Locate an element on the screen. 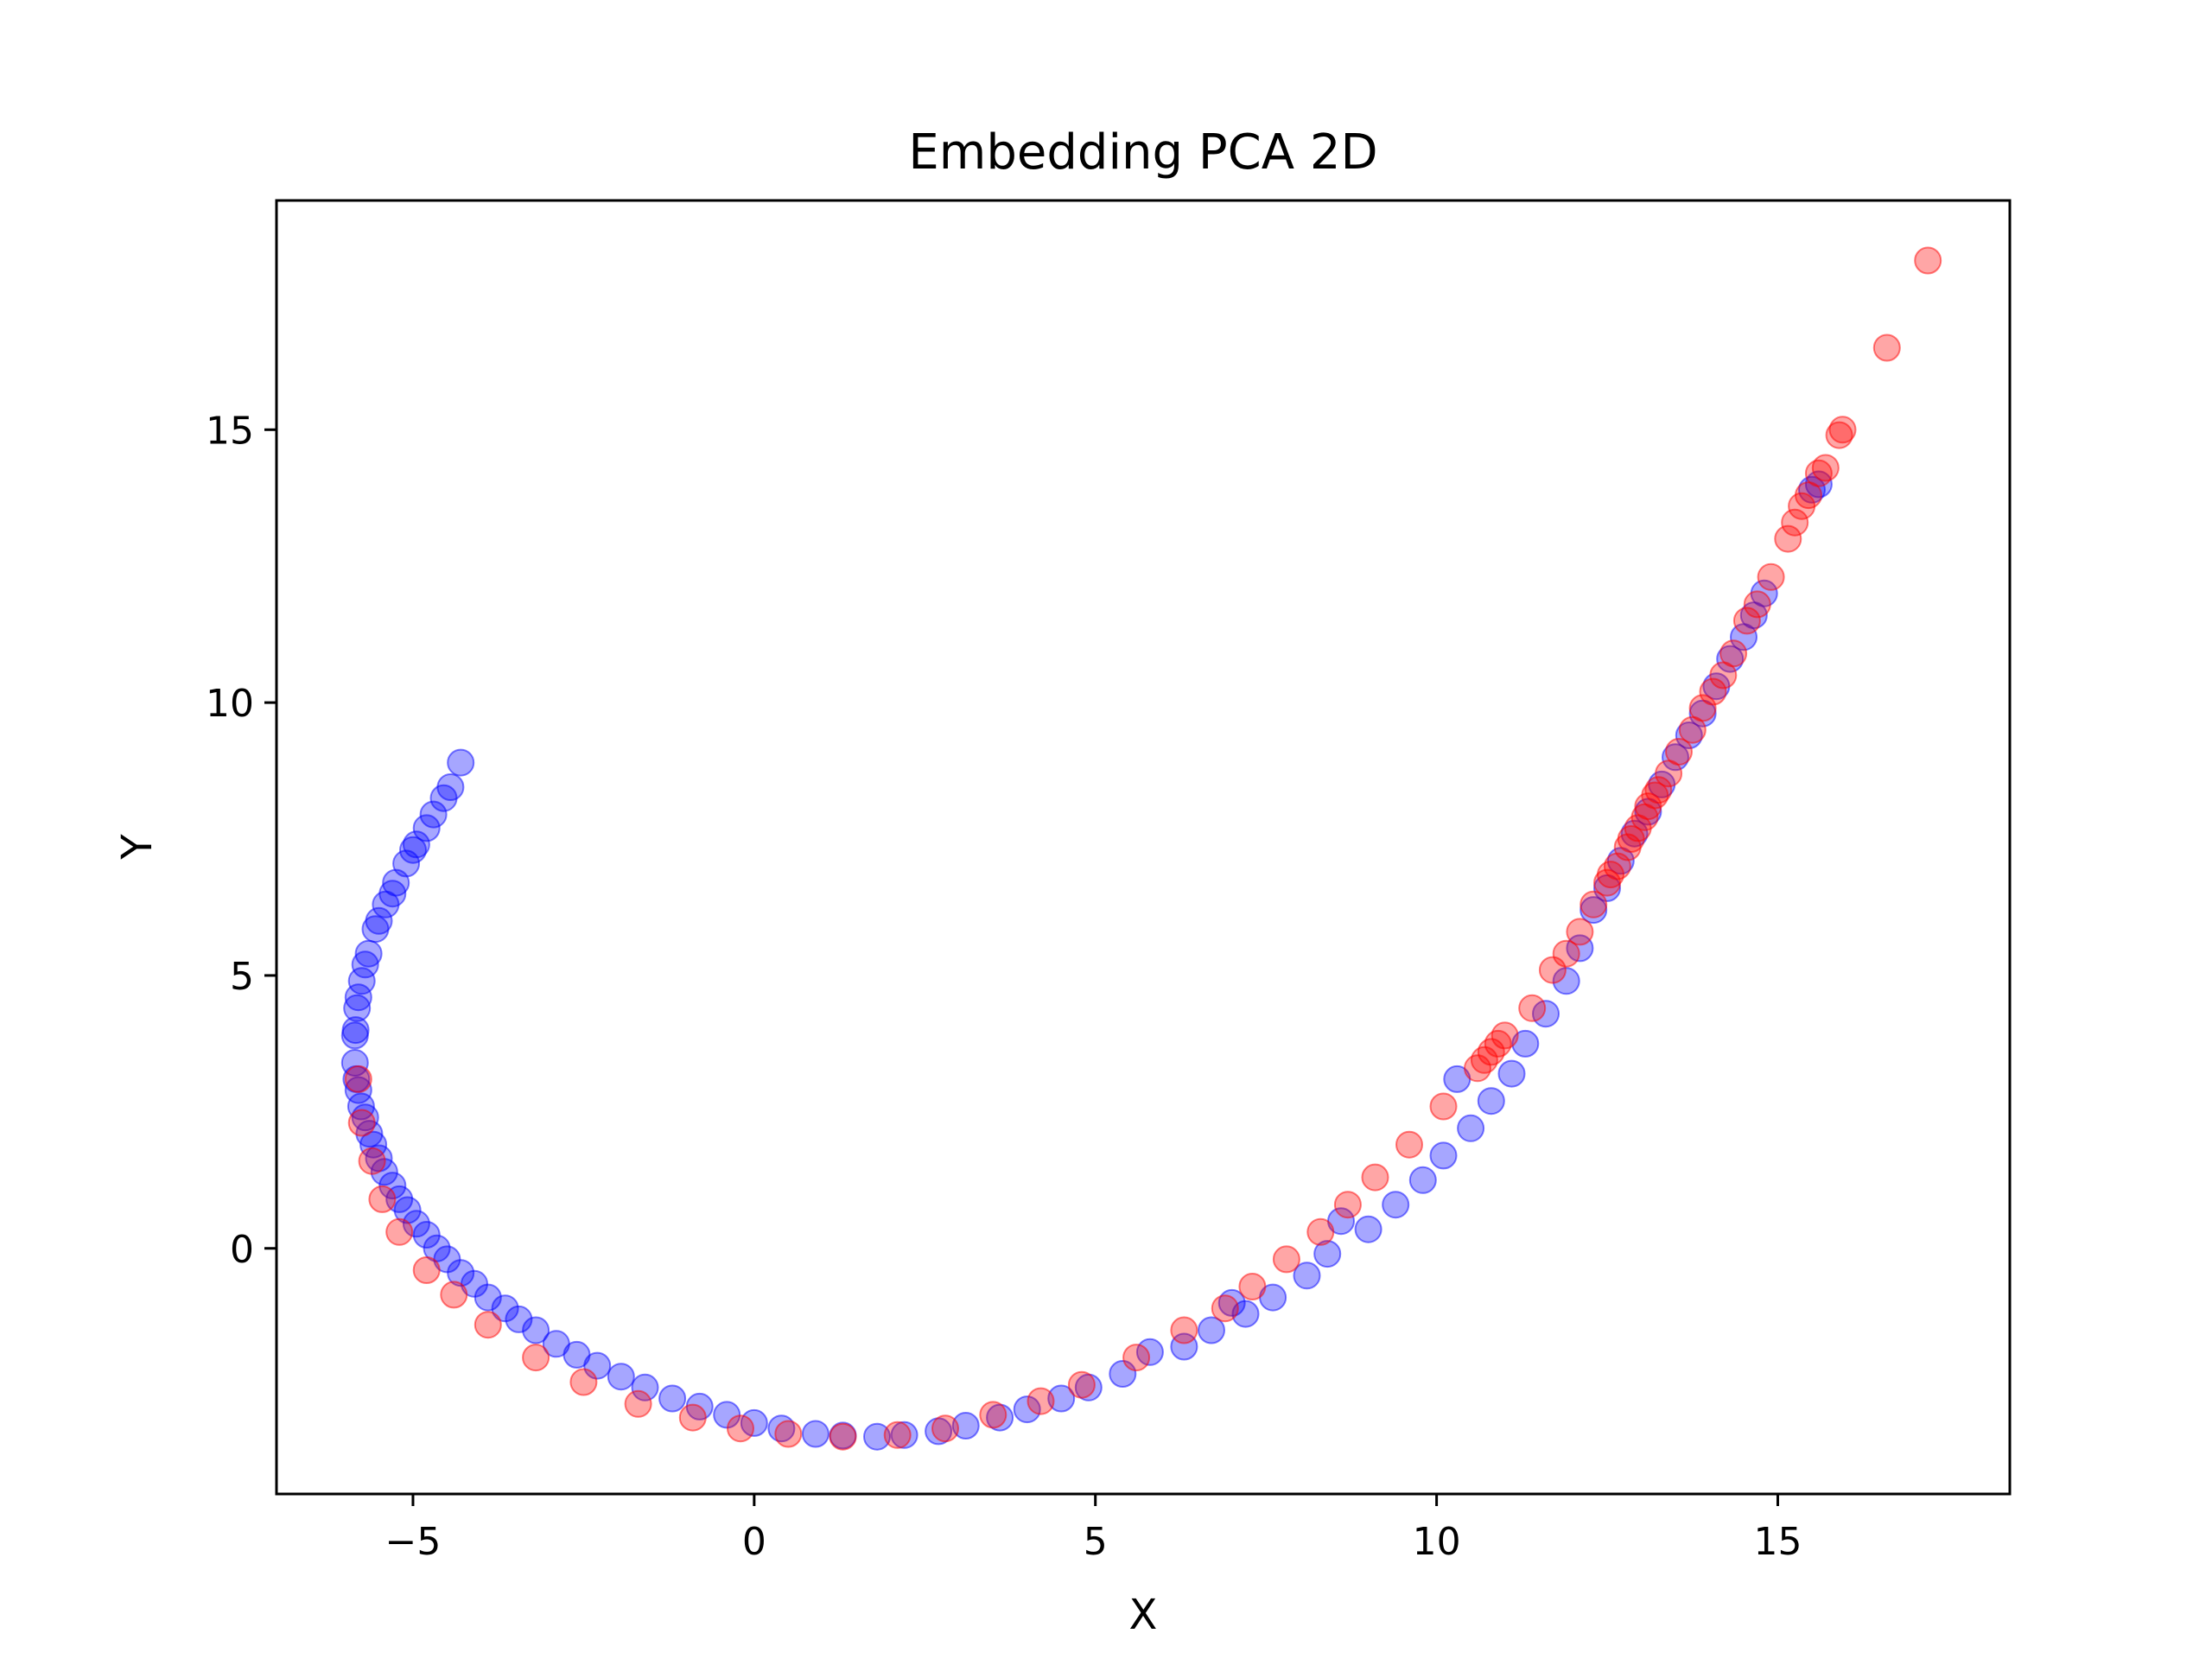 Image resolution: width=2212 pixels, height=1659 pixels. y-tick-label: 10 is located at coordinates (230, 704).